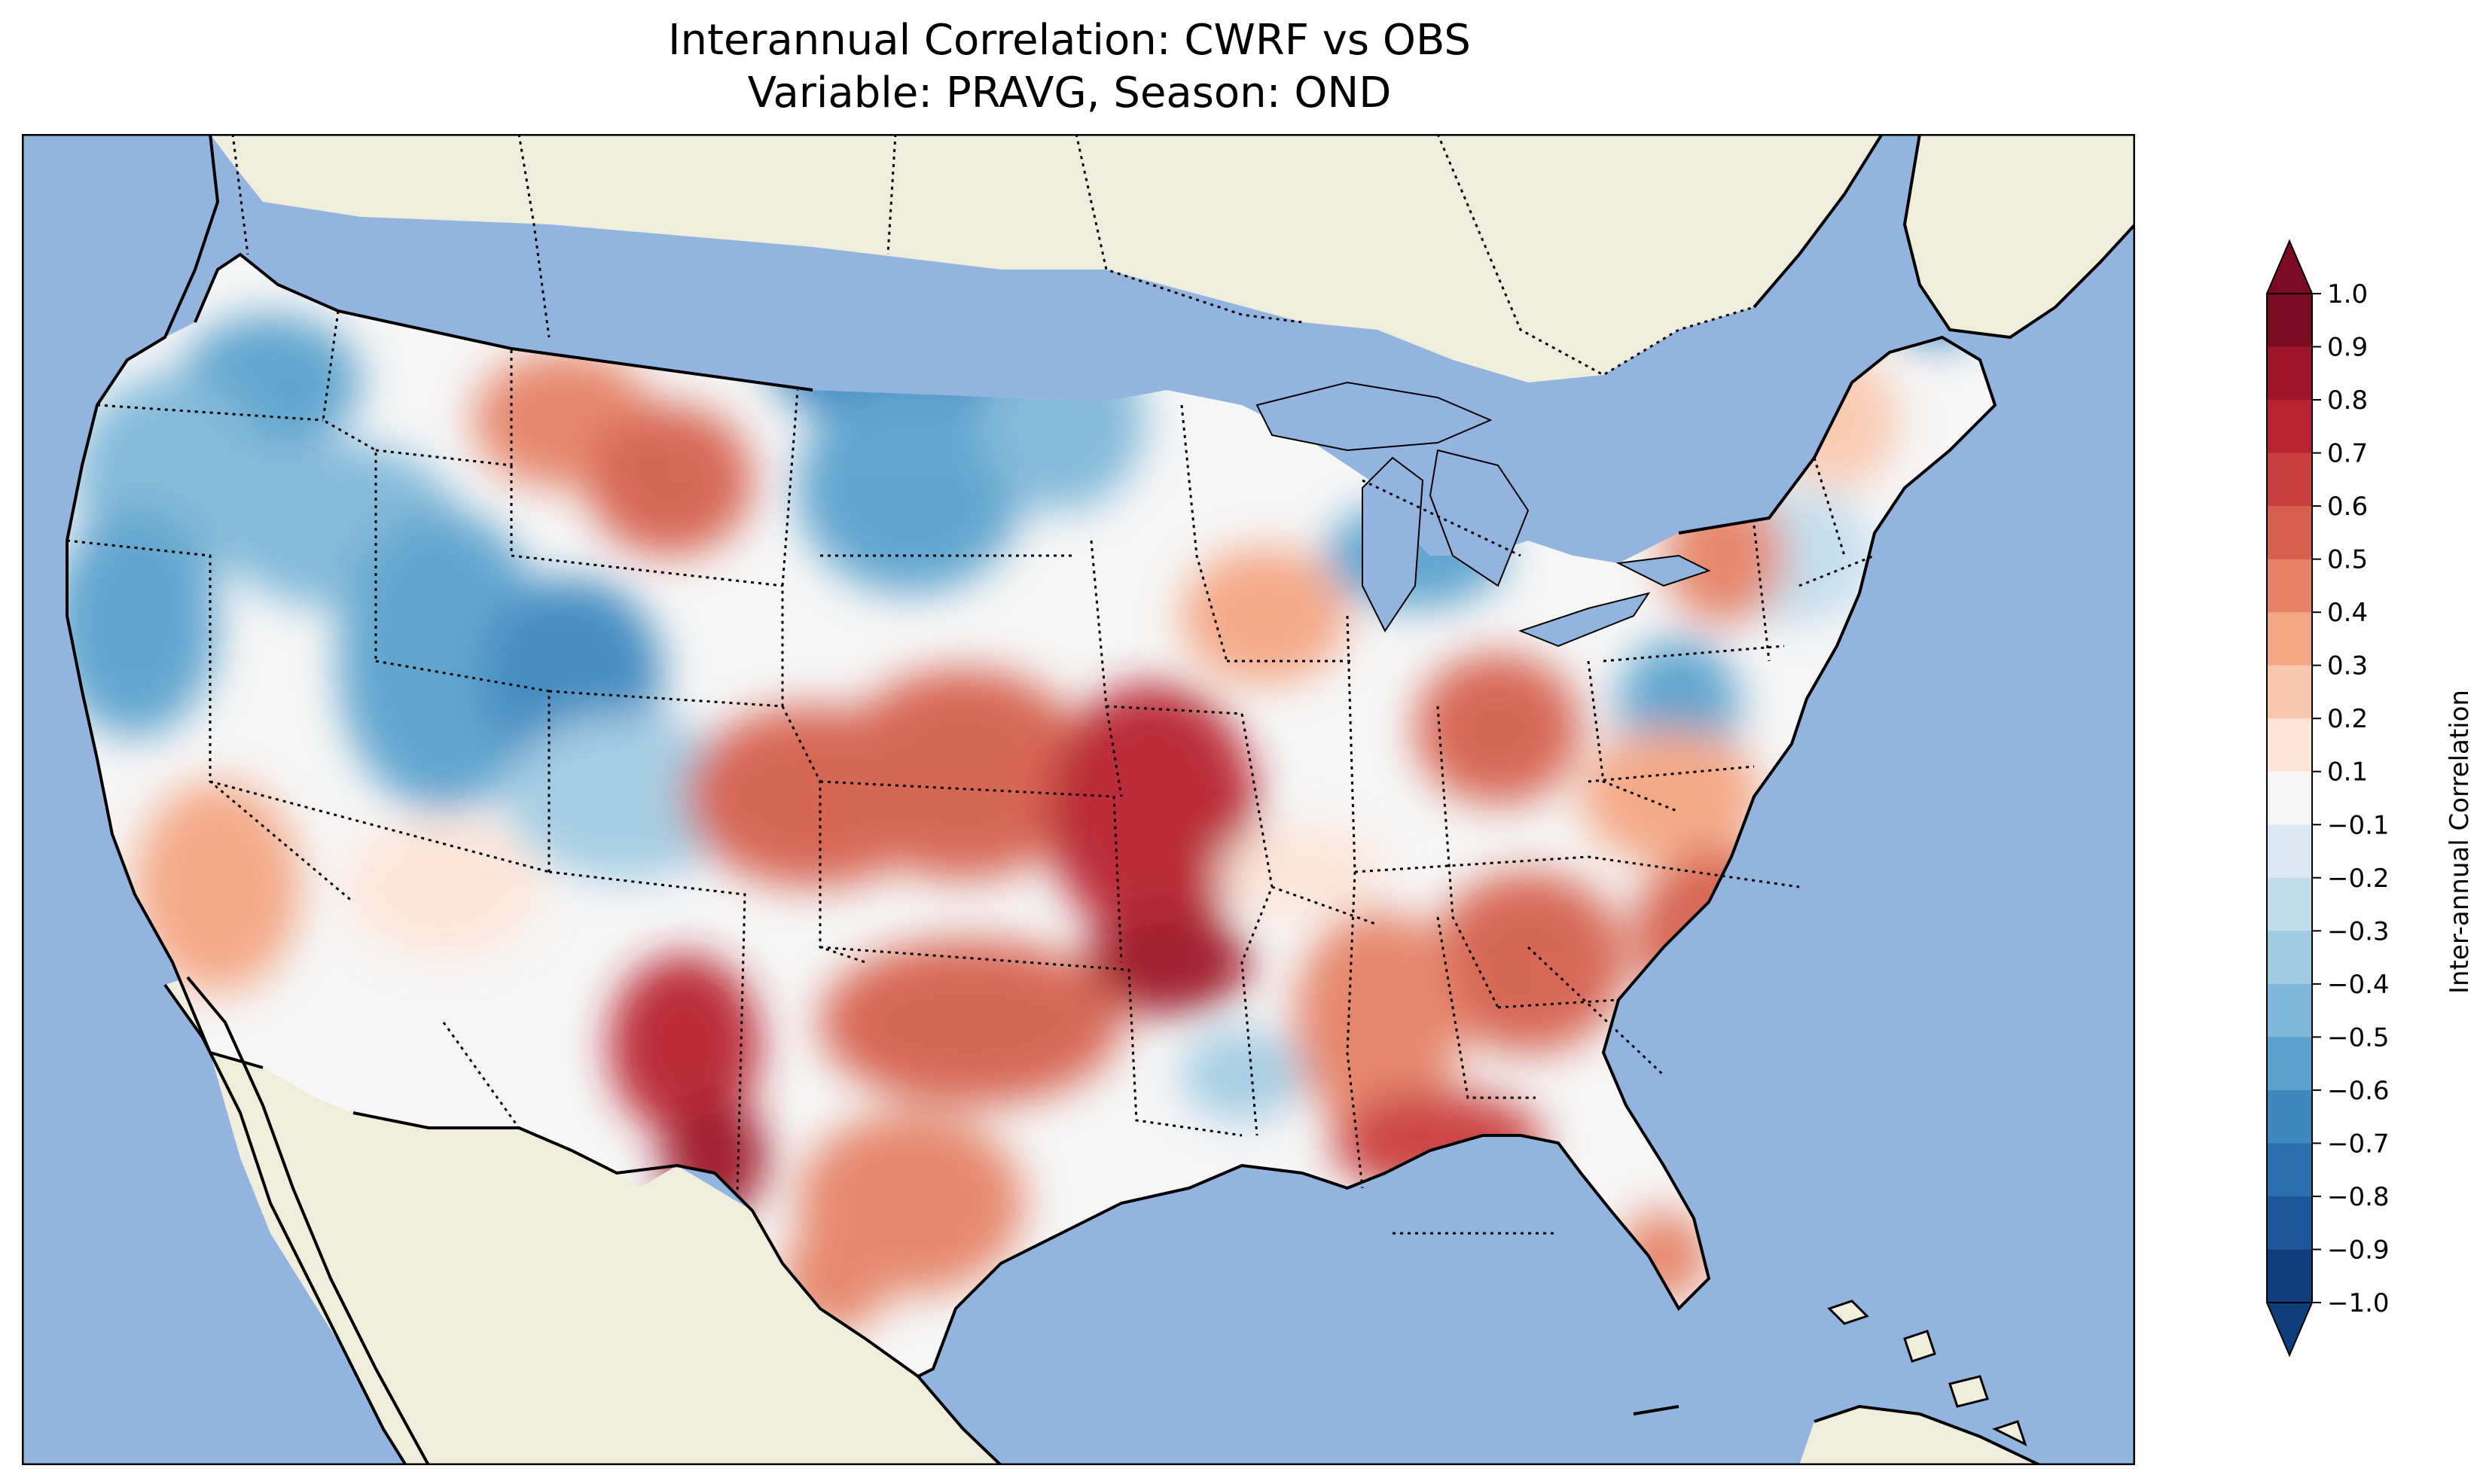 This screenshot has height=1484, width=2474. Describe the element at coordinates (2460, 842) in the screenshot. I see `colorbar-label: Inter-annual Correlation` at that location.